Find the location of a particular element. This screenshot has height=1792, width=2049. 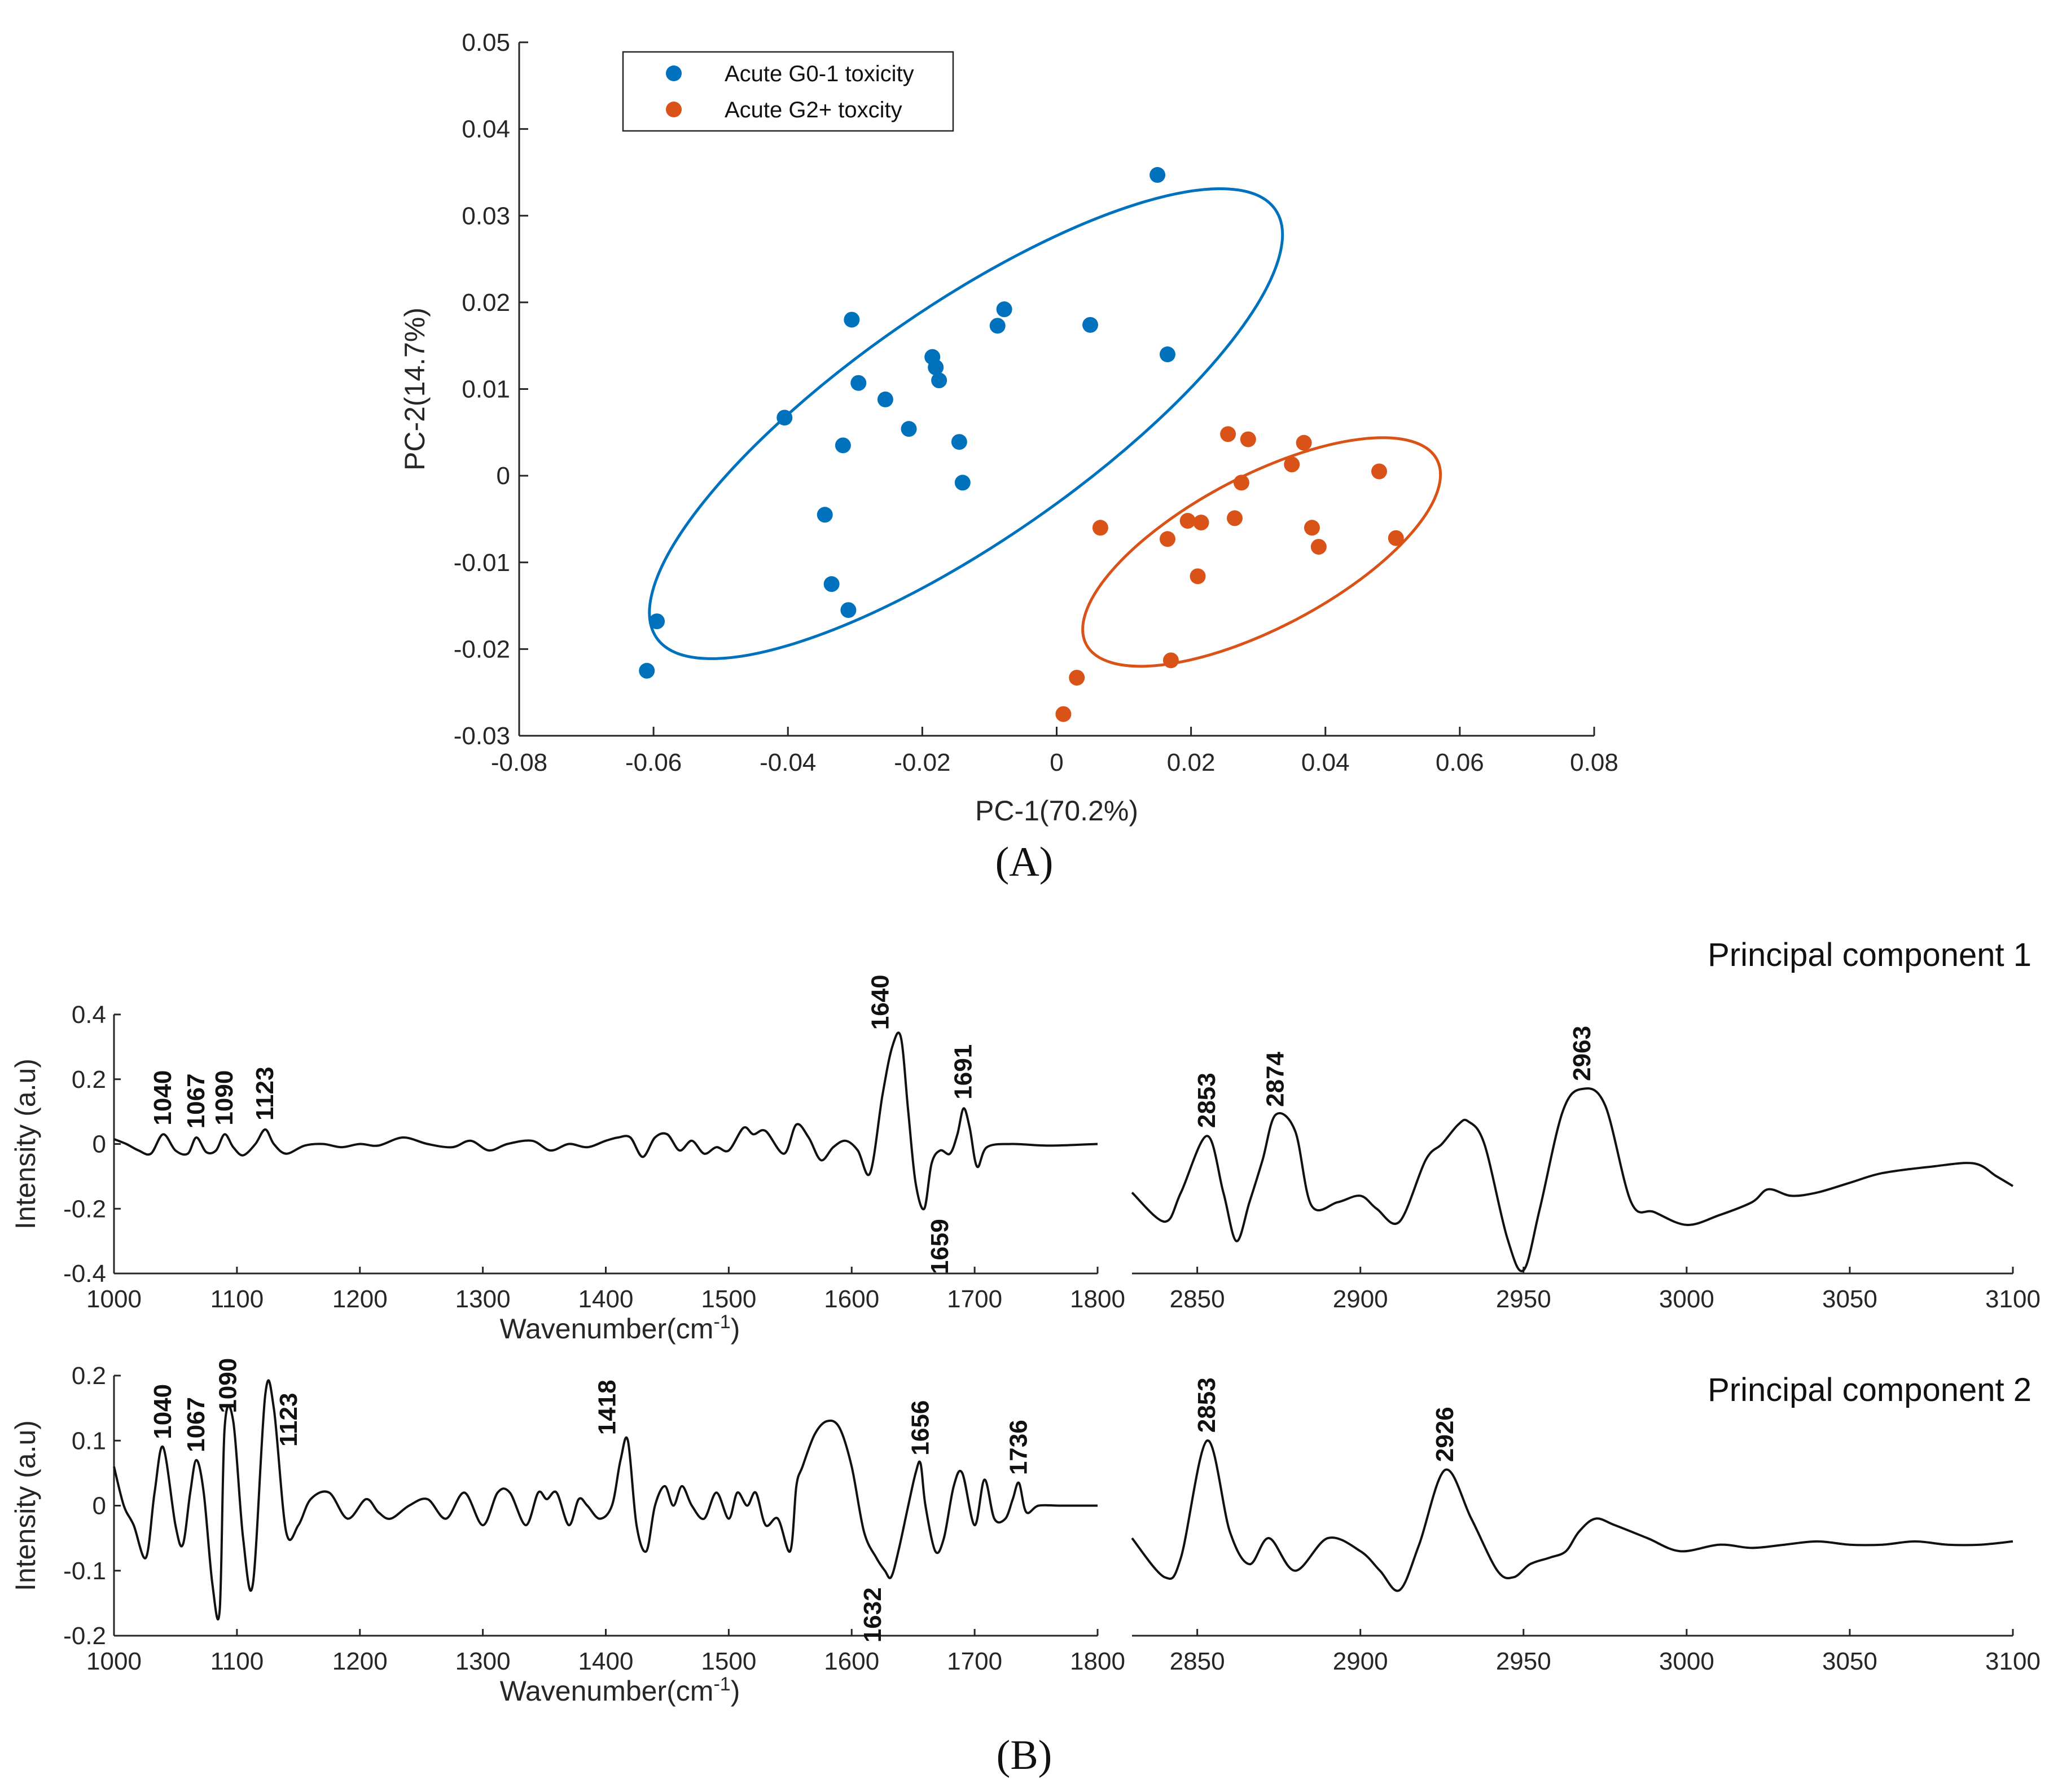

x-axis-title-superscript: -1 is located at coordinates (721, 1684).